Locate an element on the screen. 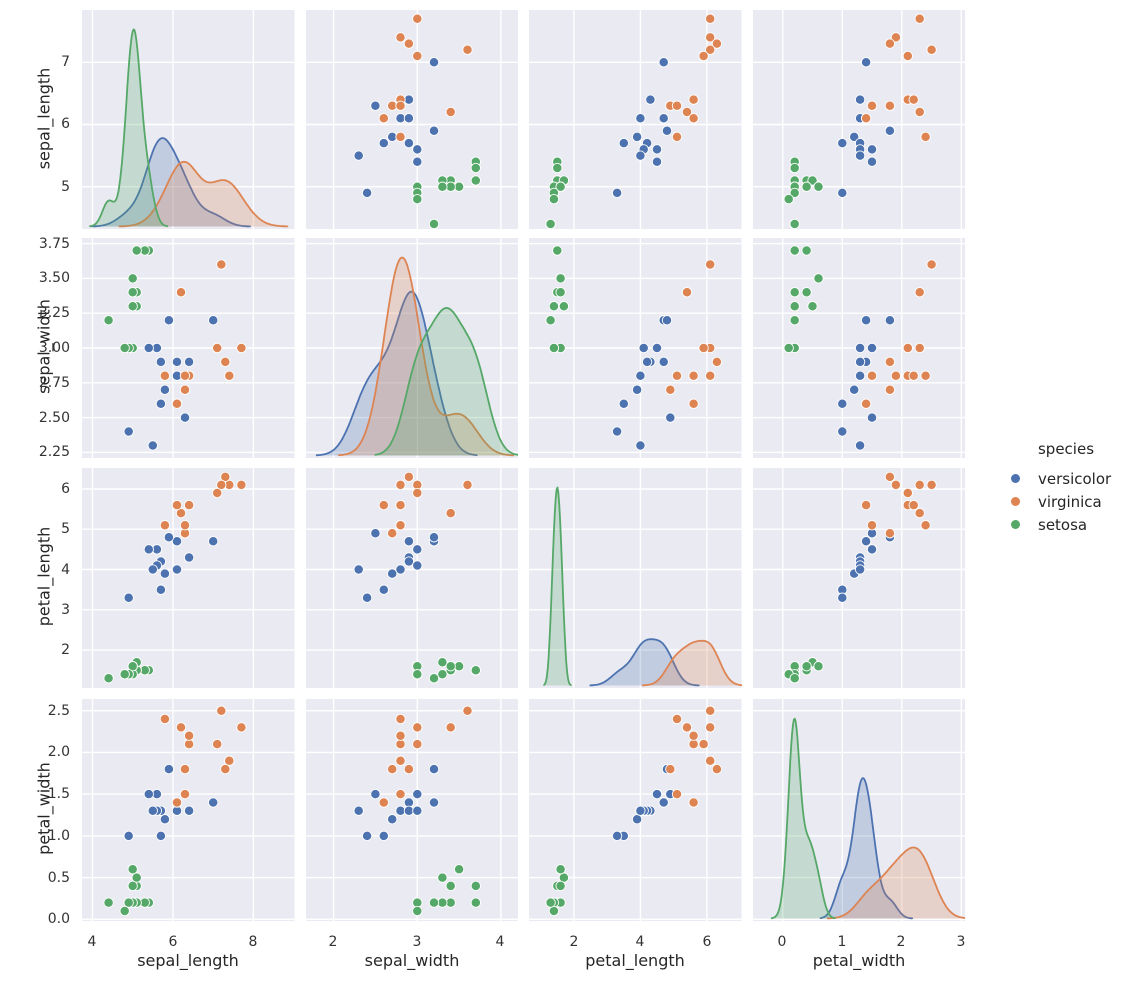 The width and height of the screenshot is (1132, 983). legend-label-versicolor: versicolor is located at coordinates (1075, 478).